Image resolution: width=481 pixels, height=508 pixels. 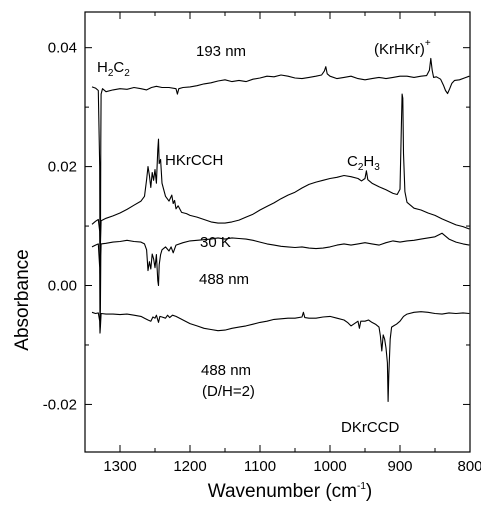 I want to click on y-axis-title: Absorbance, so click(x=22, y=299).